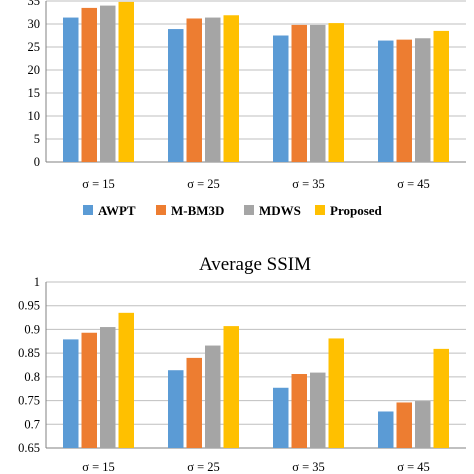 The width and height of the screenshot is (474, 474). I want to click on ssim-chart-title: Average SSIM, so click(255, 264).